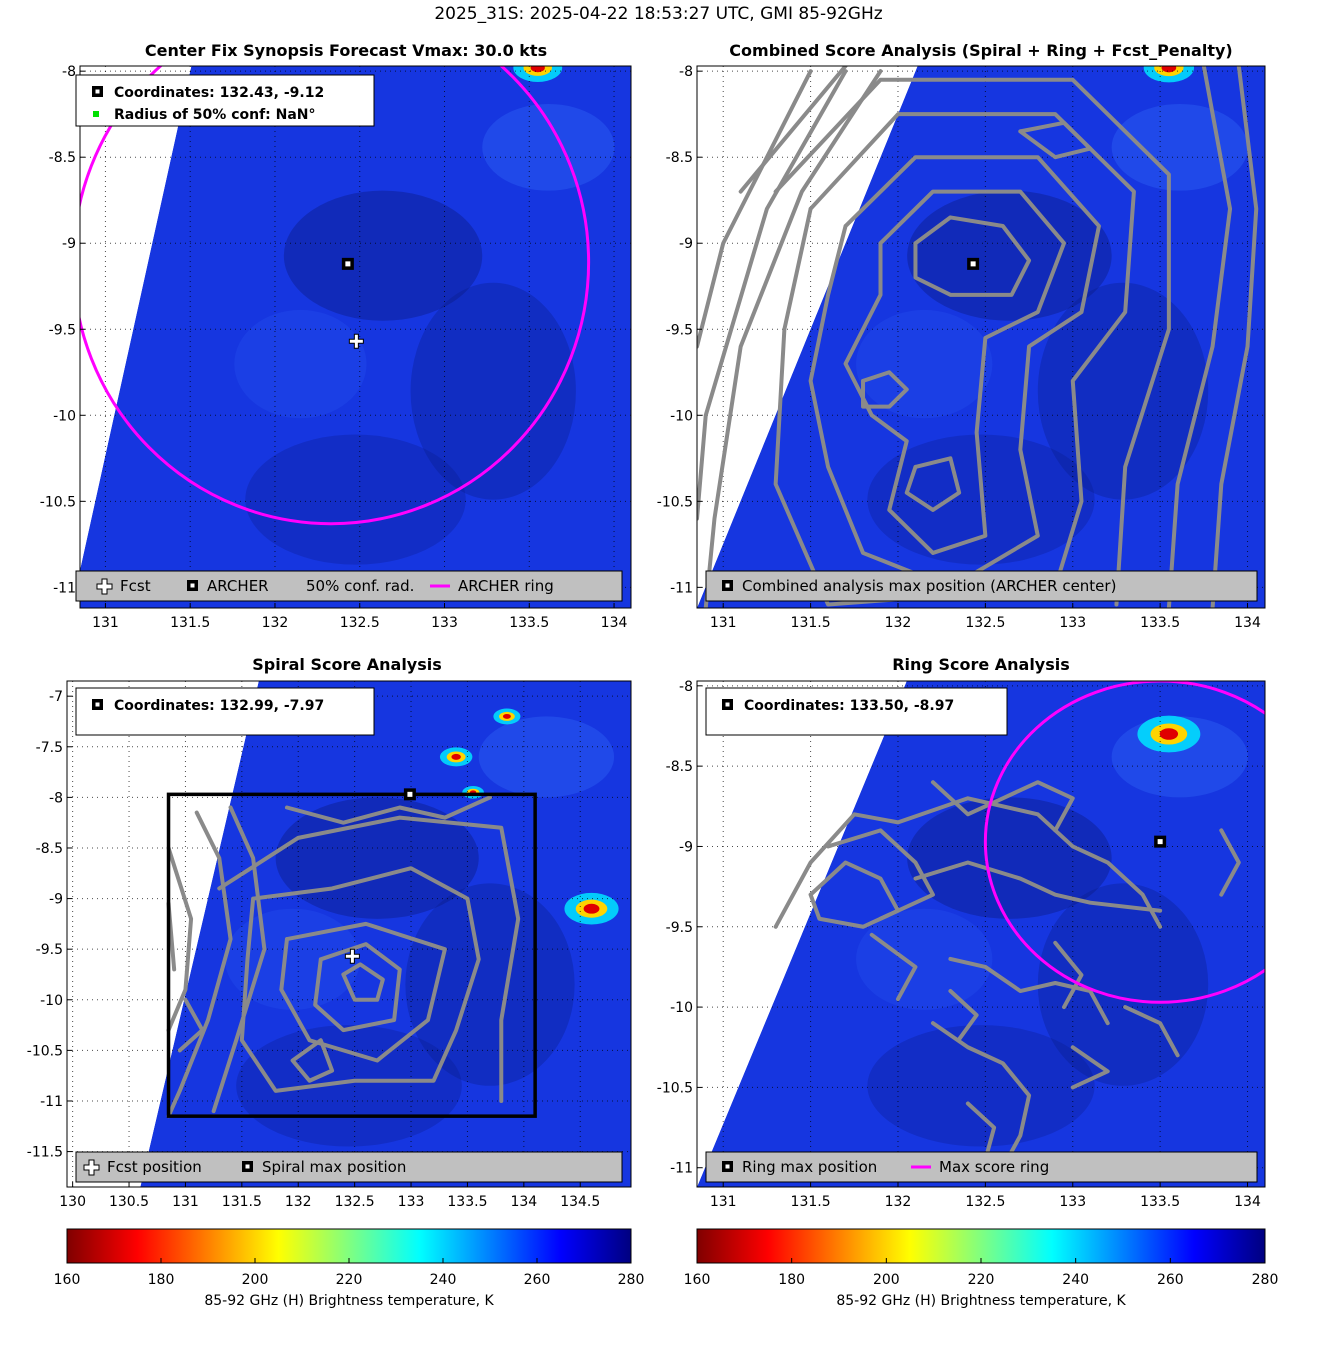 The height and width of the screenshot is (1350, 1317). What do you see at coordinates (675, 1088) in the screenshot?
I see `y-tick-label: -10.5` at bounding box center [675, 1088].